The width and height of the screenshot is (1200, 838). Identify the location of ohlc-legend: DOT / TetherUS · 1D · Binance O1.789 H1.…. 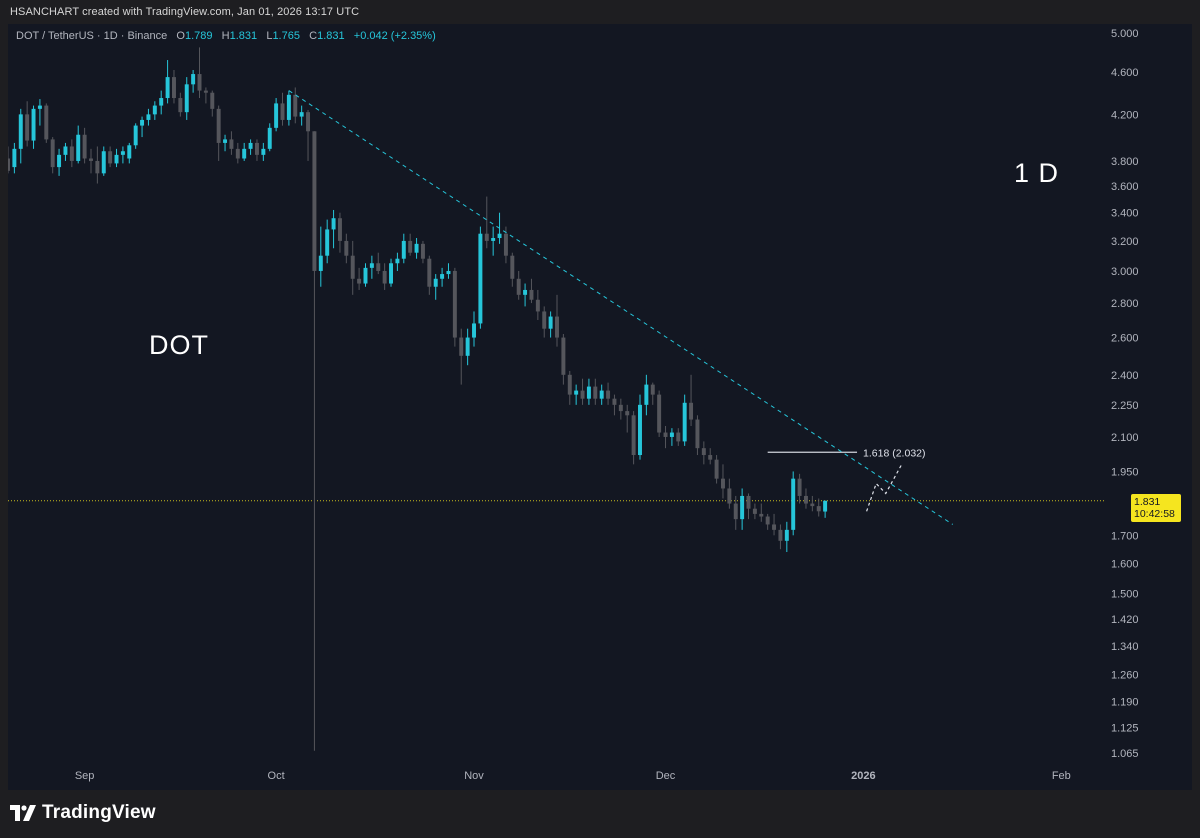
(226, 36).